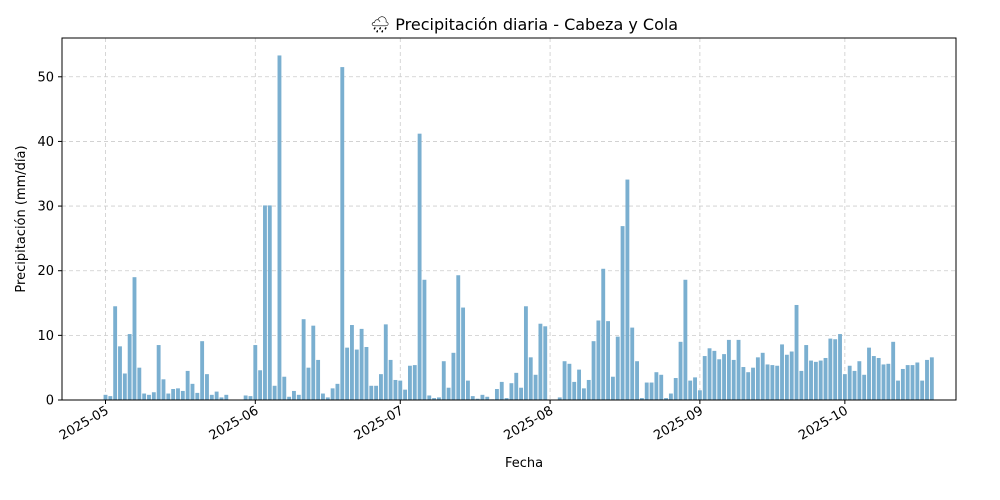 Image resolution: width=1000 pixels, height=500 pixels. I want to click on x-tick-label: 2025-09, so click(678, 423).